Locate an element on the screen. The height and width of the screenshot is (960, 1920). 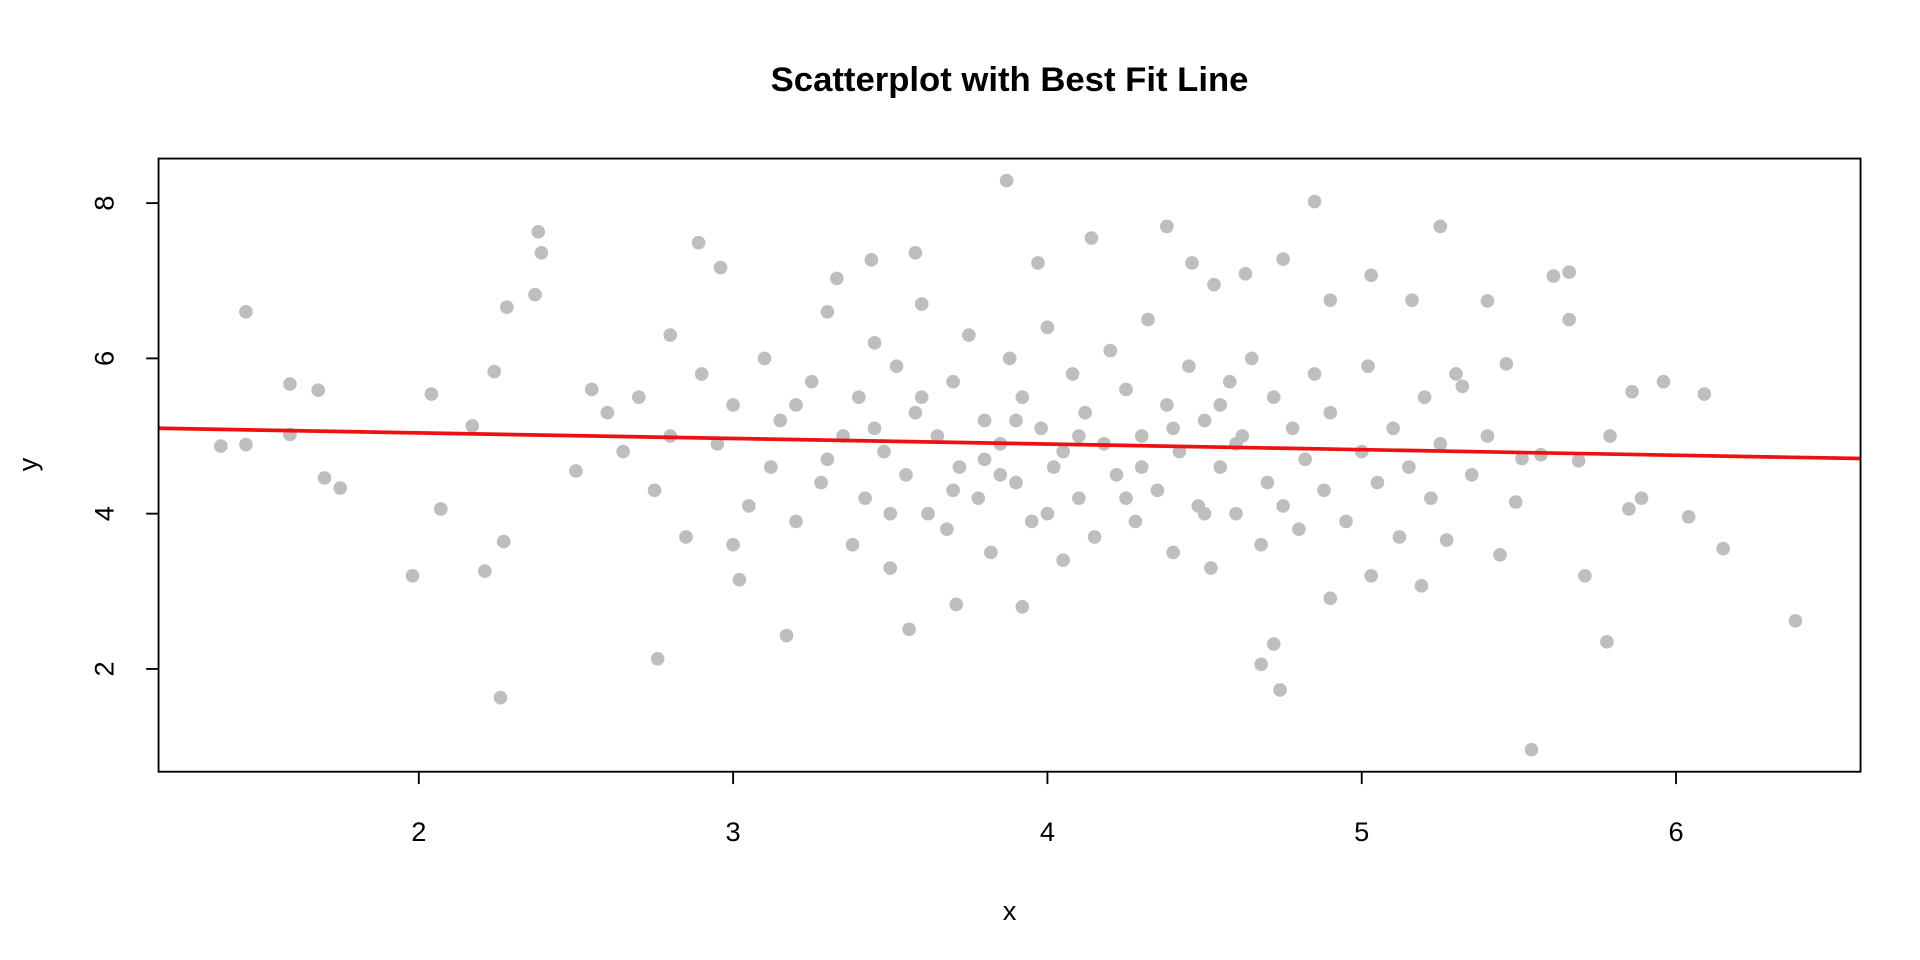
y-tick-label: 8 is located at coordinates (104, 203).